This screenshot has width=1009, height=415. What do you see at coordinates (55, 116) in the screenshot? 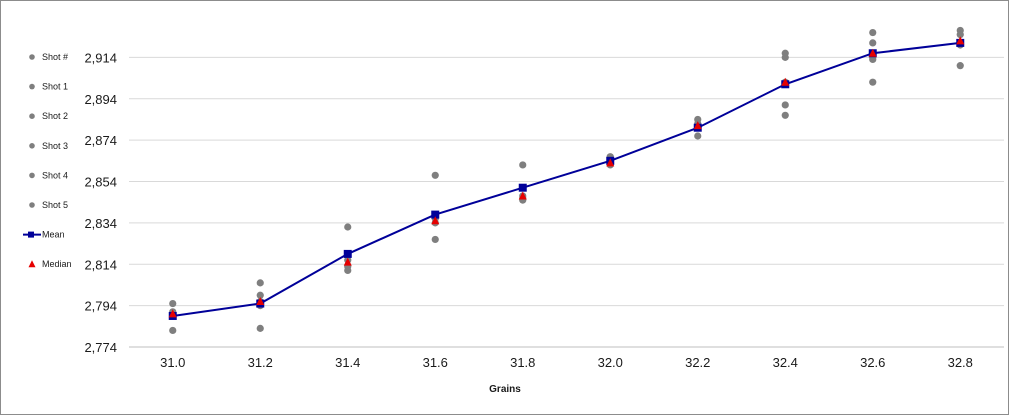
I see `legend-label: Shot 2` at bounding box center [55, 116].